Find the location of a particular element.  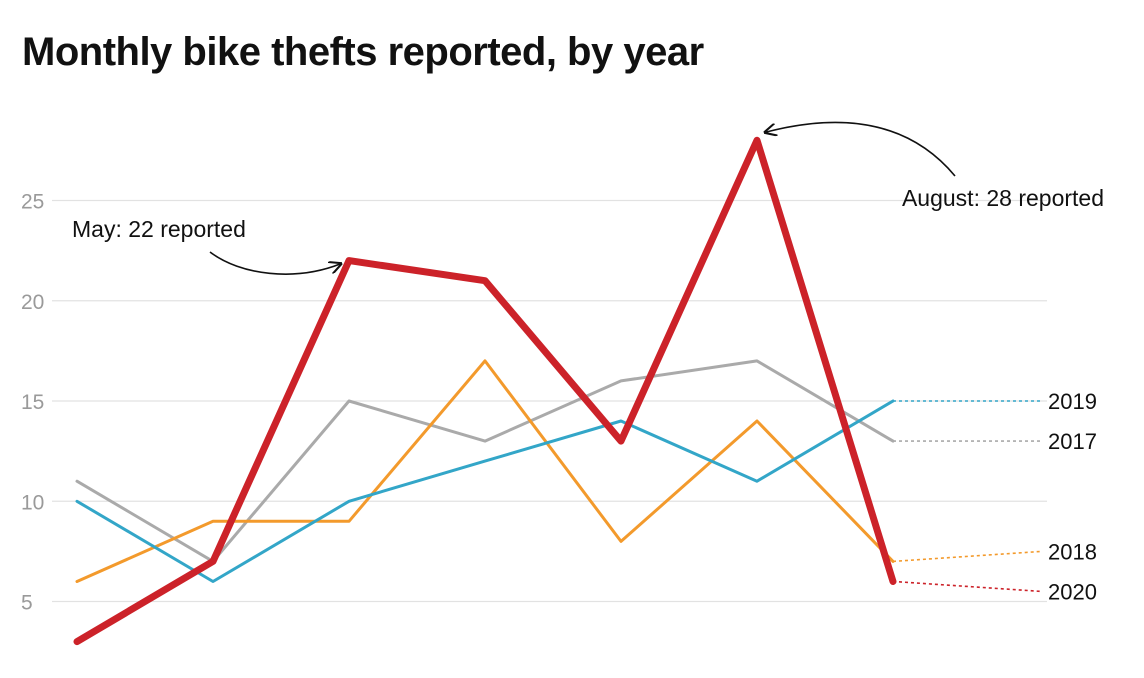

connector-2018 is located at coordinates (967, 556).